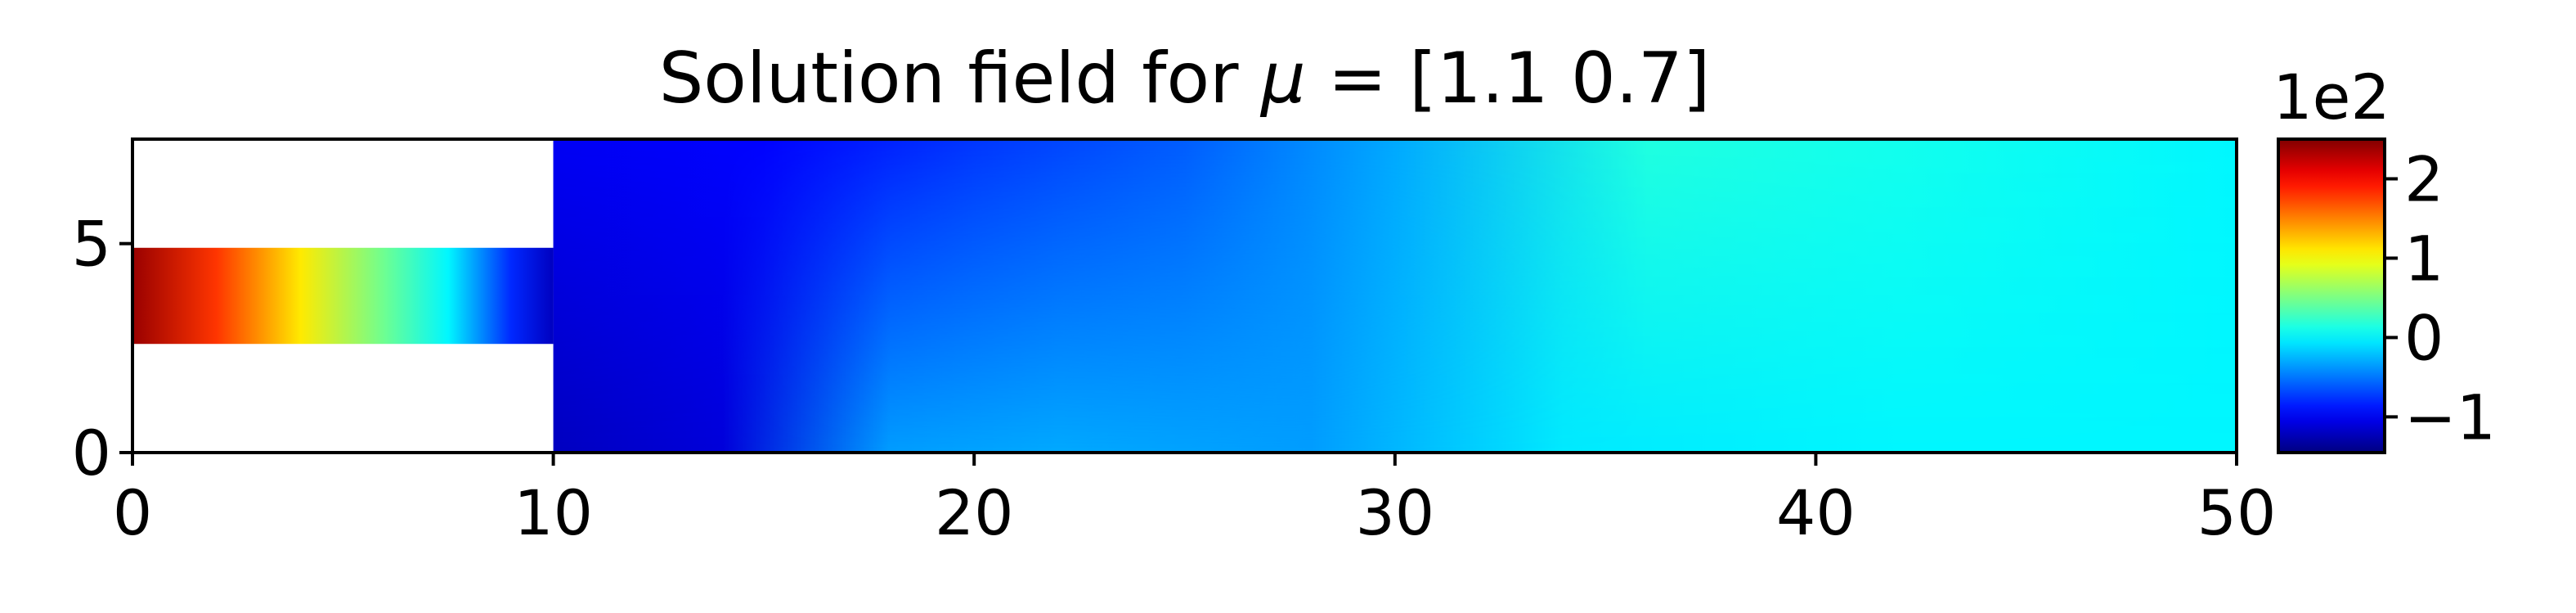 The height and width of the screenshot is (613, 2576). What do you see at coordinates (2331, 97) in the screenshot?
I see `colorbar-multiplier-label: 1e2` at bounding box center [2331, 97].